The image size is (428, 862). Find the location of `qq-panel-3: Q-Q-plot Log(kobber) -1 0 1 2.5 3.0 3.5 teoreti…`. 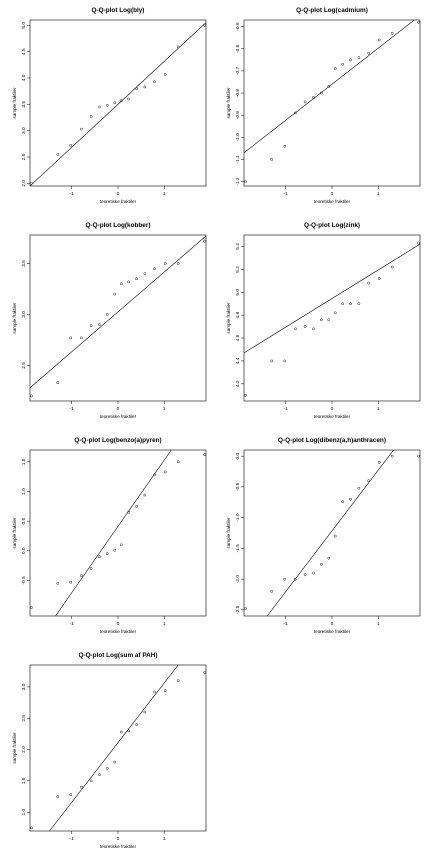

qq-panel-3: Q-Q-plot Log(kobber) -1 0 1 2.5 3.0 3.5 teoreti… is located at coordinates (107, 322).